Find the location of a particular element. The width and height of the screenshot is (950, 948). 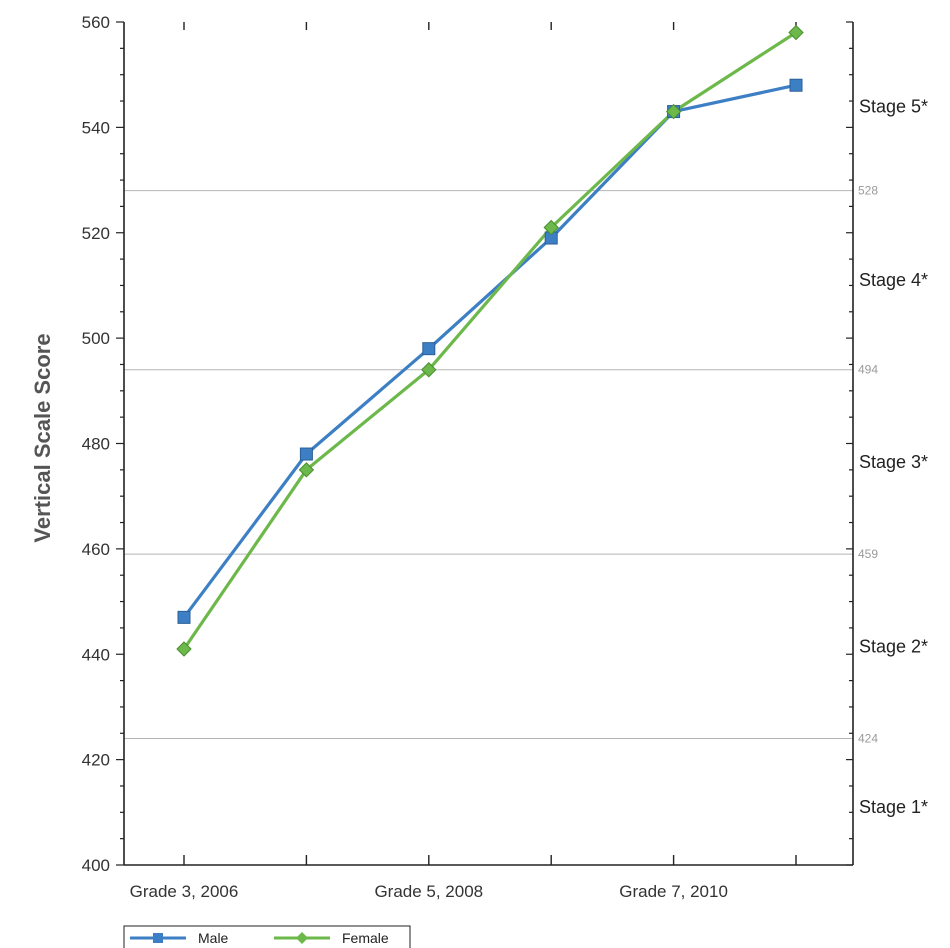

y-tick-label: 460 is located at coordinates (96, 549).